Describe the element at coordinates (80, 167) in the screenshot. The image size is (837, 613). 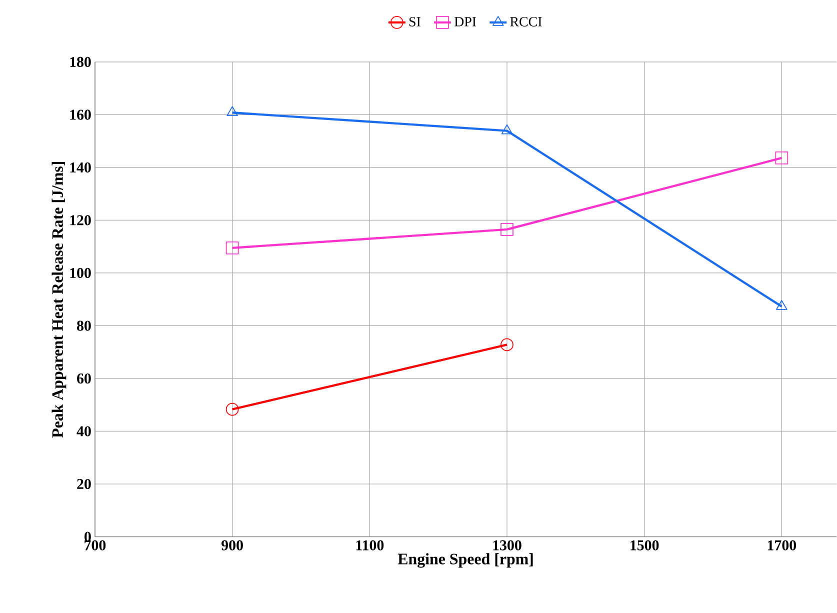
I see `y-tick-label: 140` at that location.